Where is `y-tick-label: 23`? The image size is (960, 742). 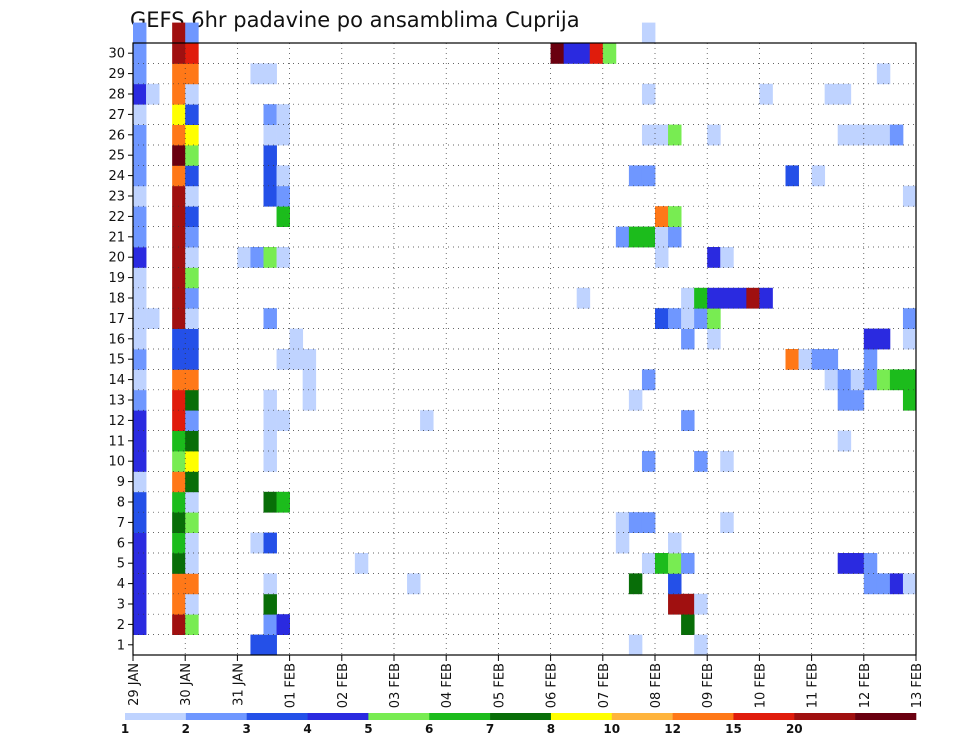 y-tick-label: 23 is located at coordinates (116, 197).